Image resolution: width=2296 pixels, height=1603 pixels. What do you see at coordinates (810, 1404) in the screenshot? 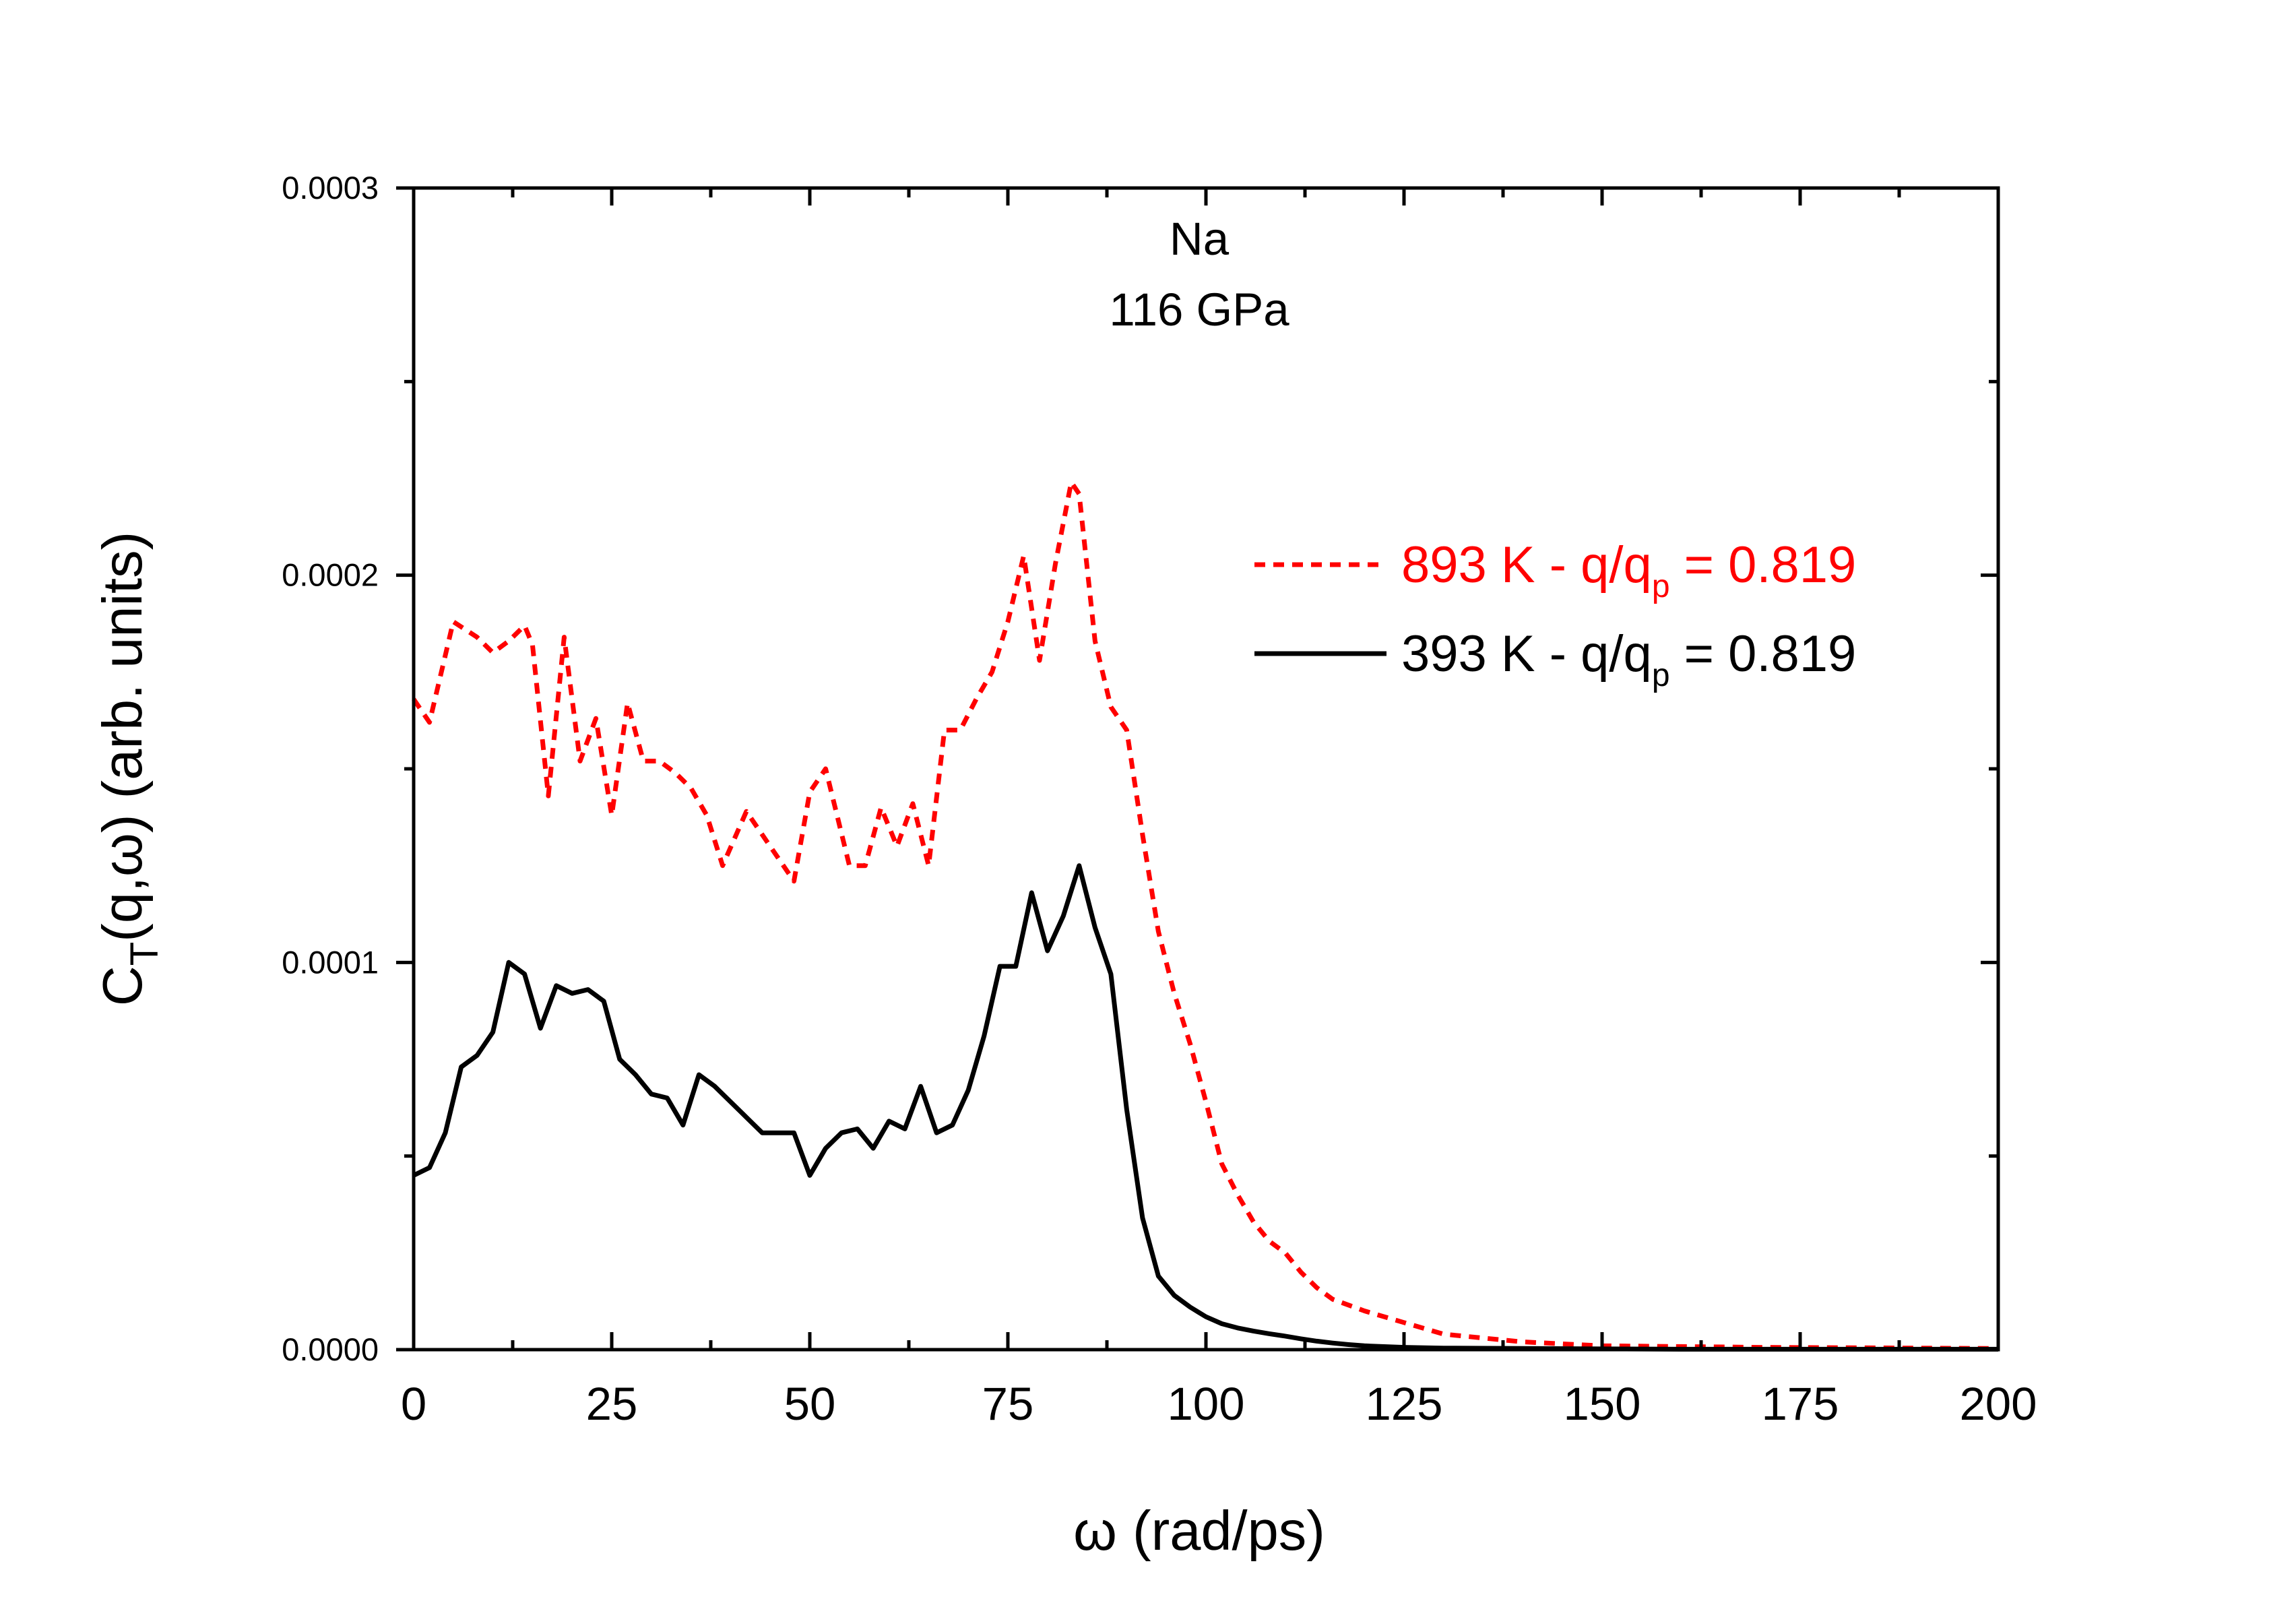
I see `x-tick-label: 50` at bounding box center [810, 1404].